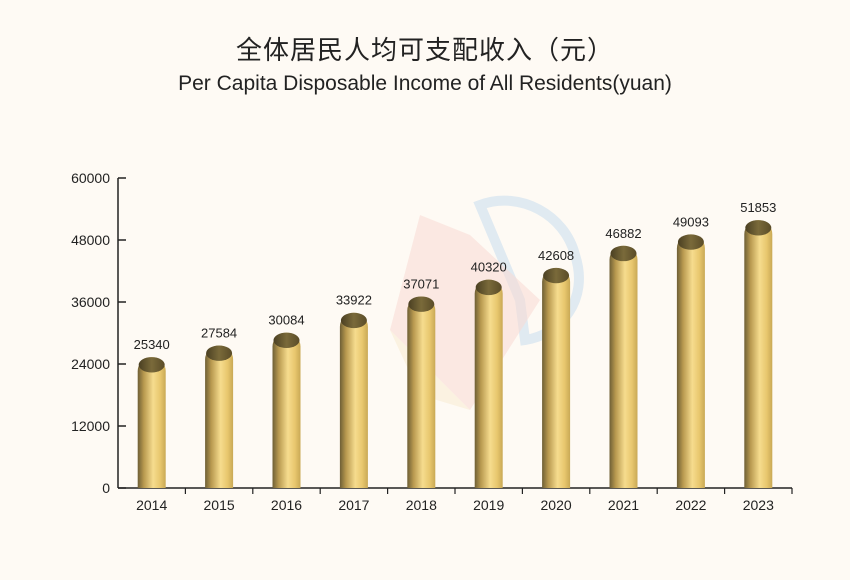 Image resolution: width=850 pixels, height=580 pixels. What do you see at coordinates (623, 505) in the screenshot?
I see `x-tick-label: 2021` at bounding box center [623, 505].